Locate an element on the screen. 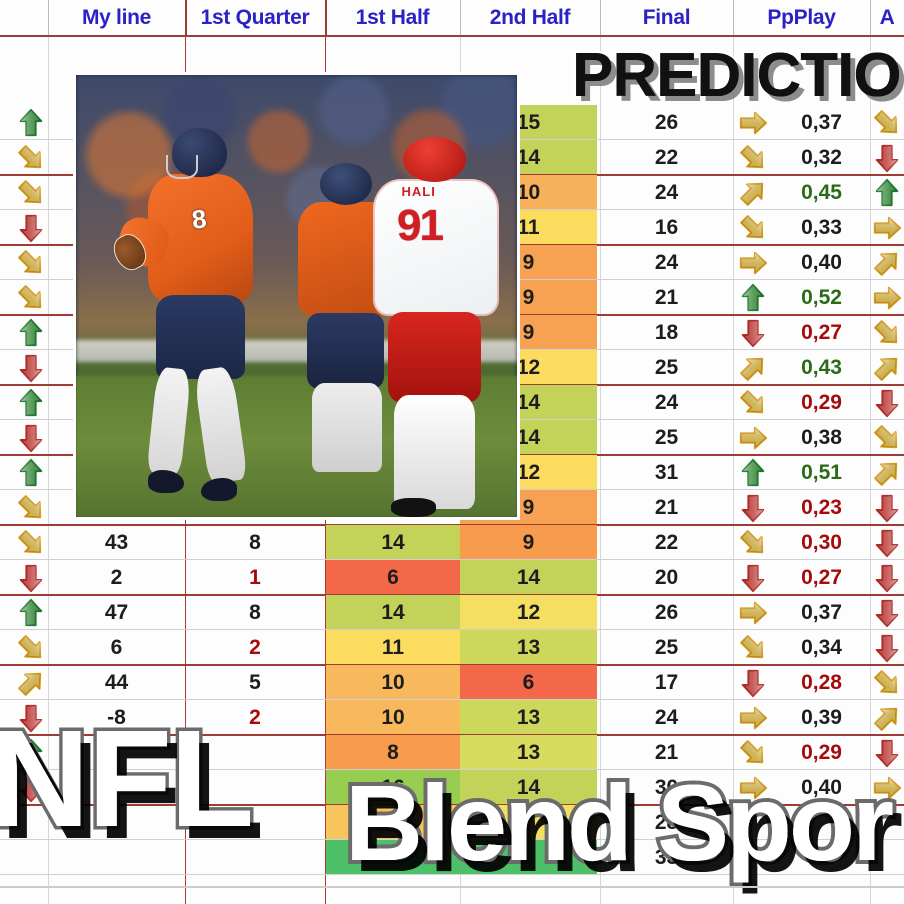  cell-1st-half: 11 is located at coordinates (393, 647).